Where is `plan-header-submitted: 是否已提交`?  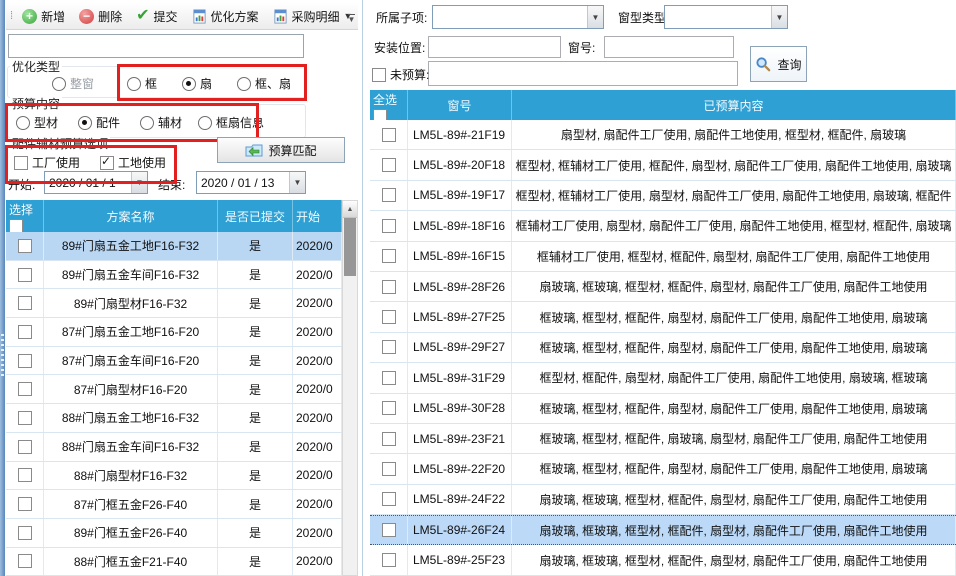 plan-header-submitted: 是否已提交 is located at coordinates (255, 216).